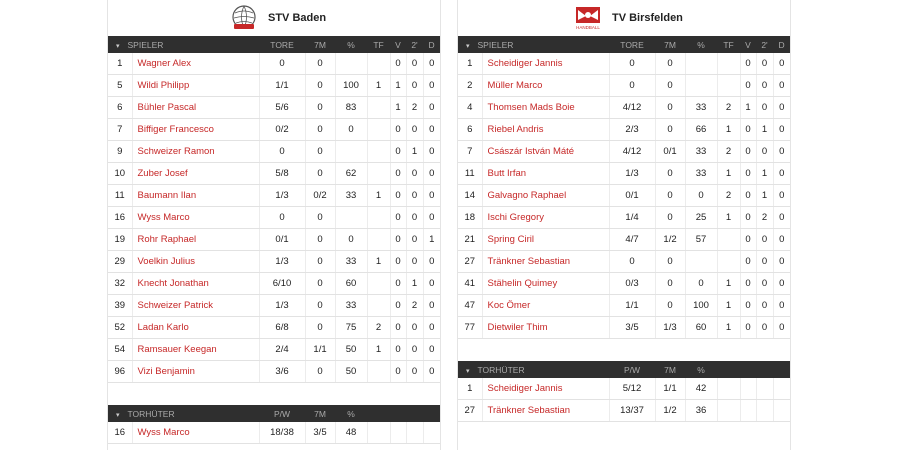 This screenshot has height=450, width=900. I want to click on empty-cell, so click(781, 410).